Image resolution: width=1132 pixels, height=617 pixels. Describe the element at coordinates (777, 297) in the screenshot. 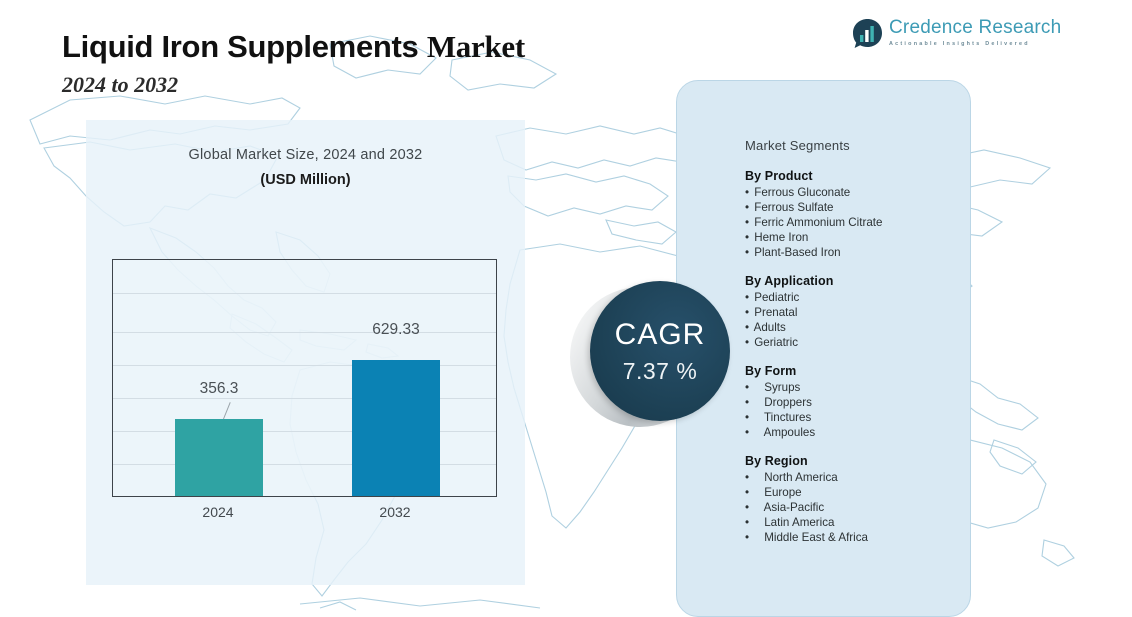

I see `segment-item-label: Pediatric` at that location.